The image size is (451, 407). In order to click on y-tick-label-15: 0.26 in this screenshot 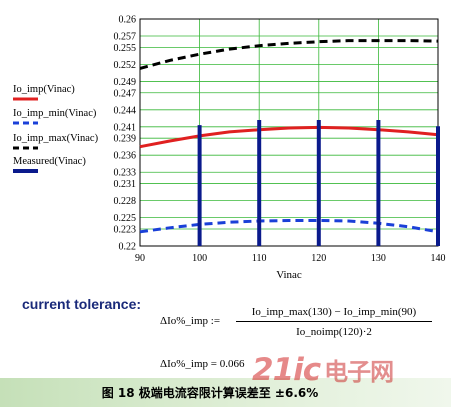, I will do `click(128, 20)`.